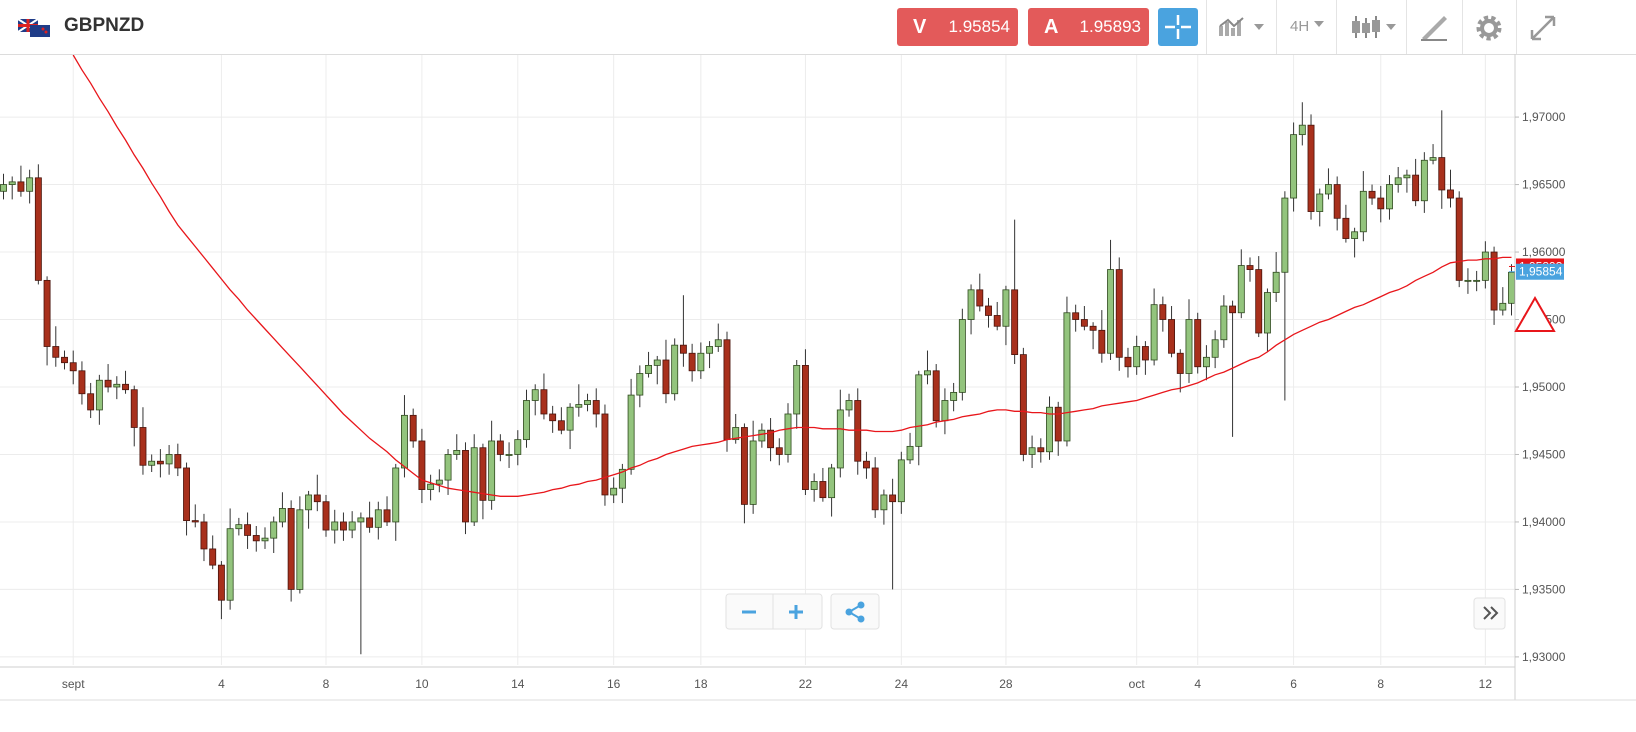  I want to click on x-tick-label: sept, so click(73, 684).